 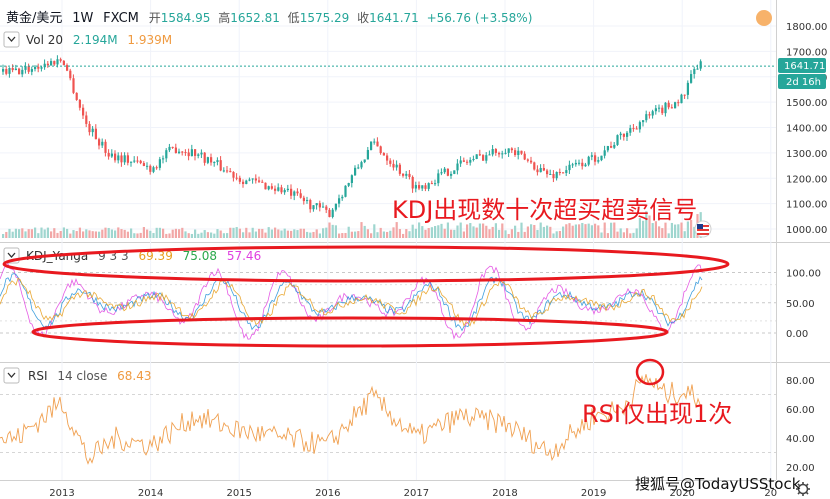 I want to click on alert-icon, so click(x=764, y=18).